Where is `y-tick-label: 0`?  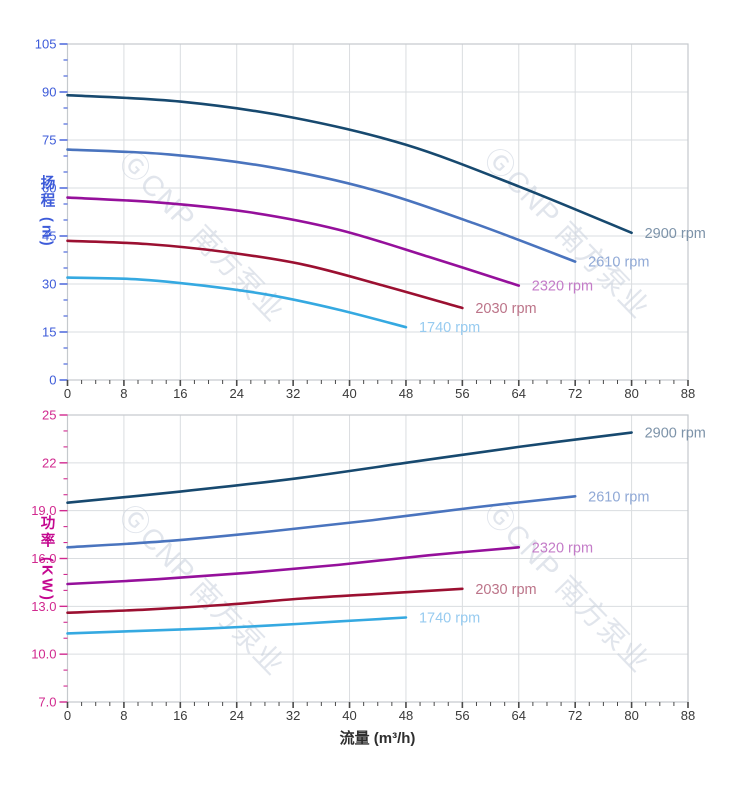 y-tick-label: 0 is located at coordinates (52, 380).